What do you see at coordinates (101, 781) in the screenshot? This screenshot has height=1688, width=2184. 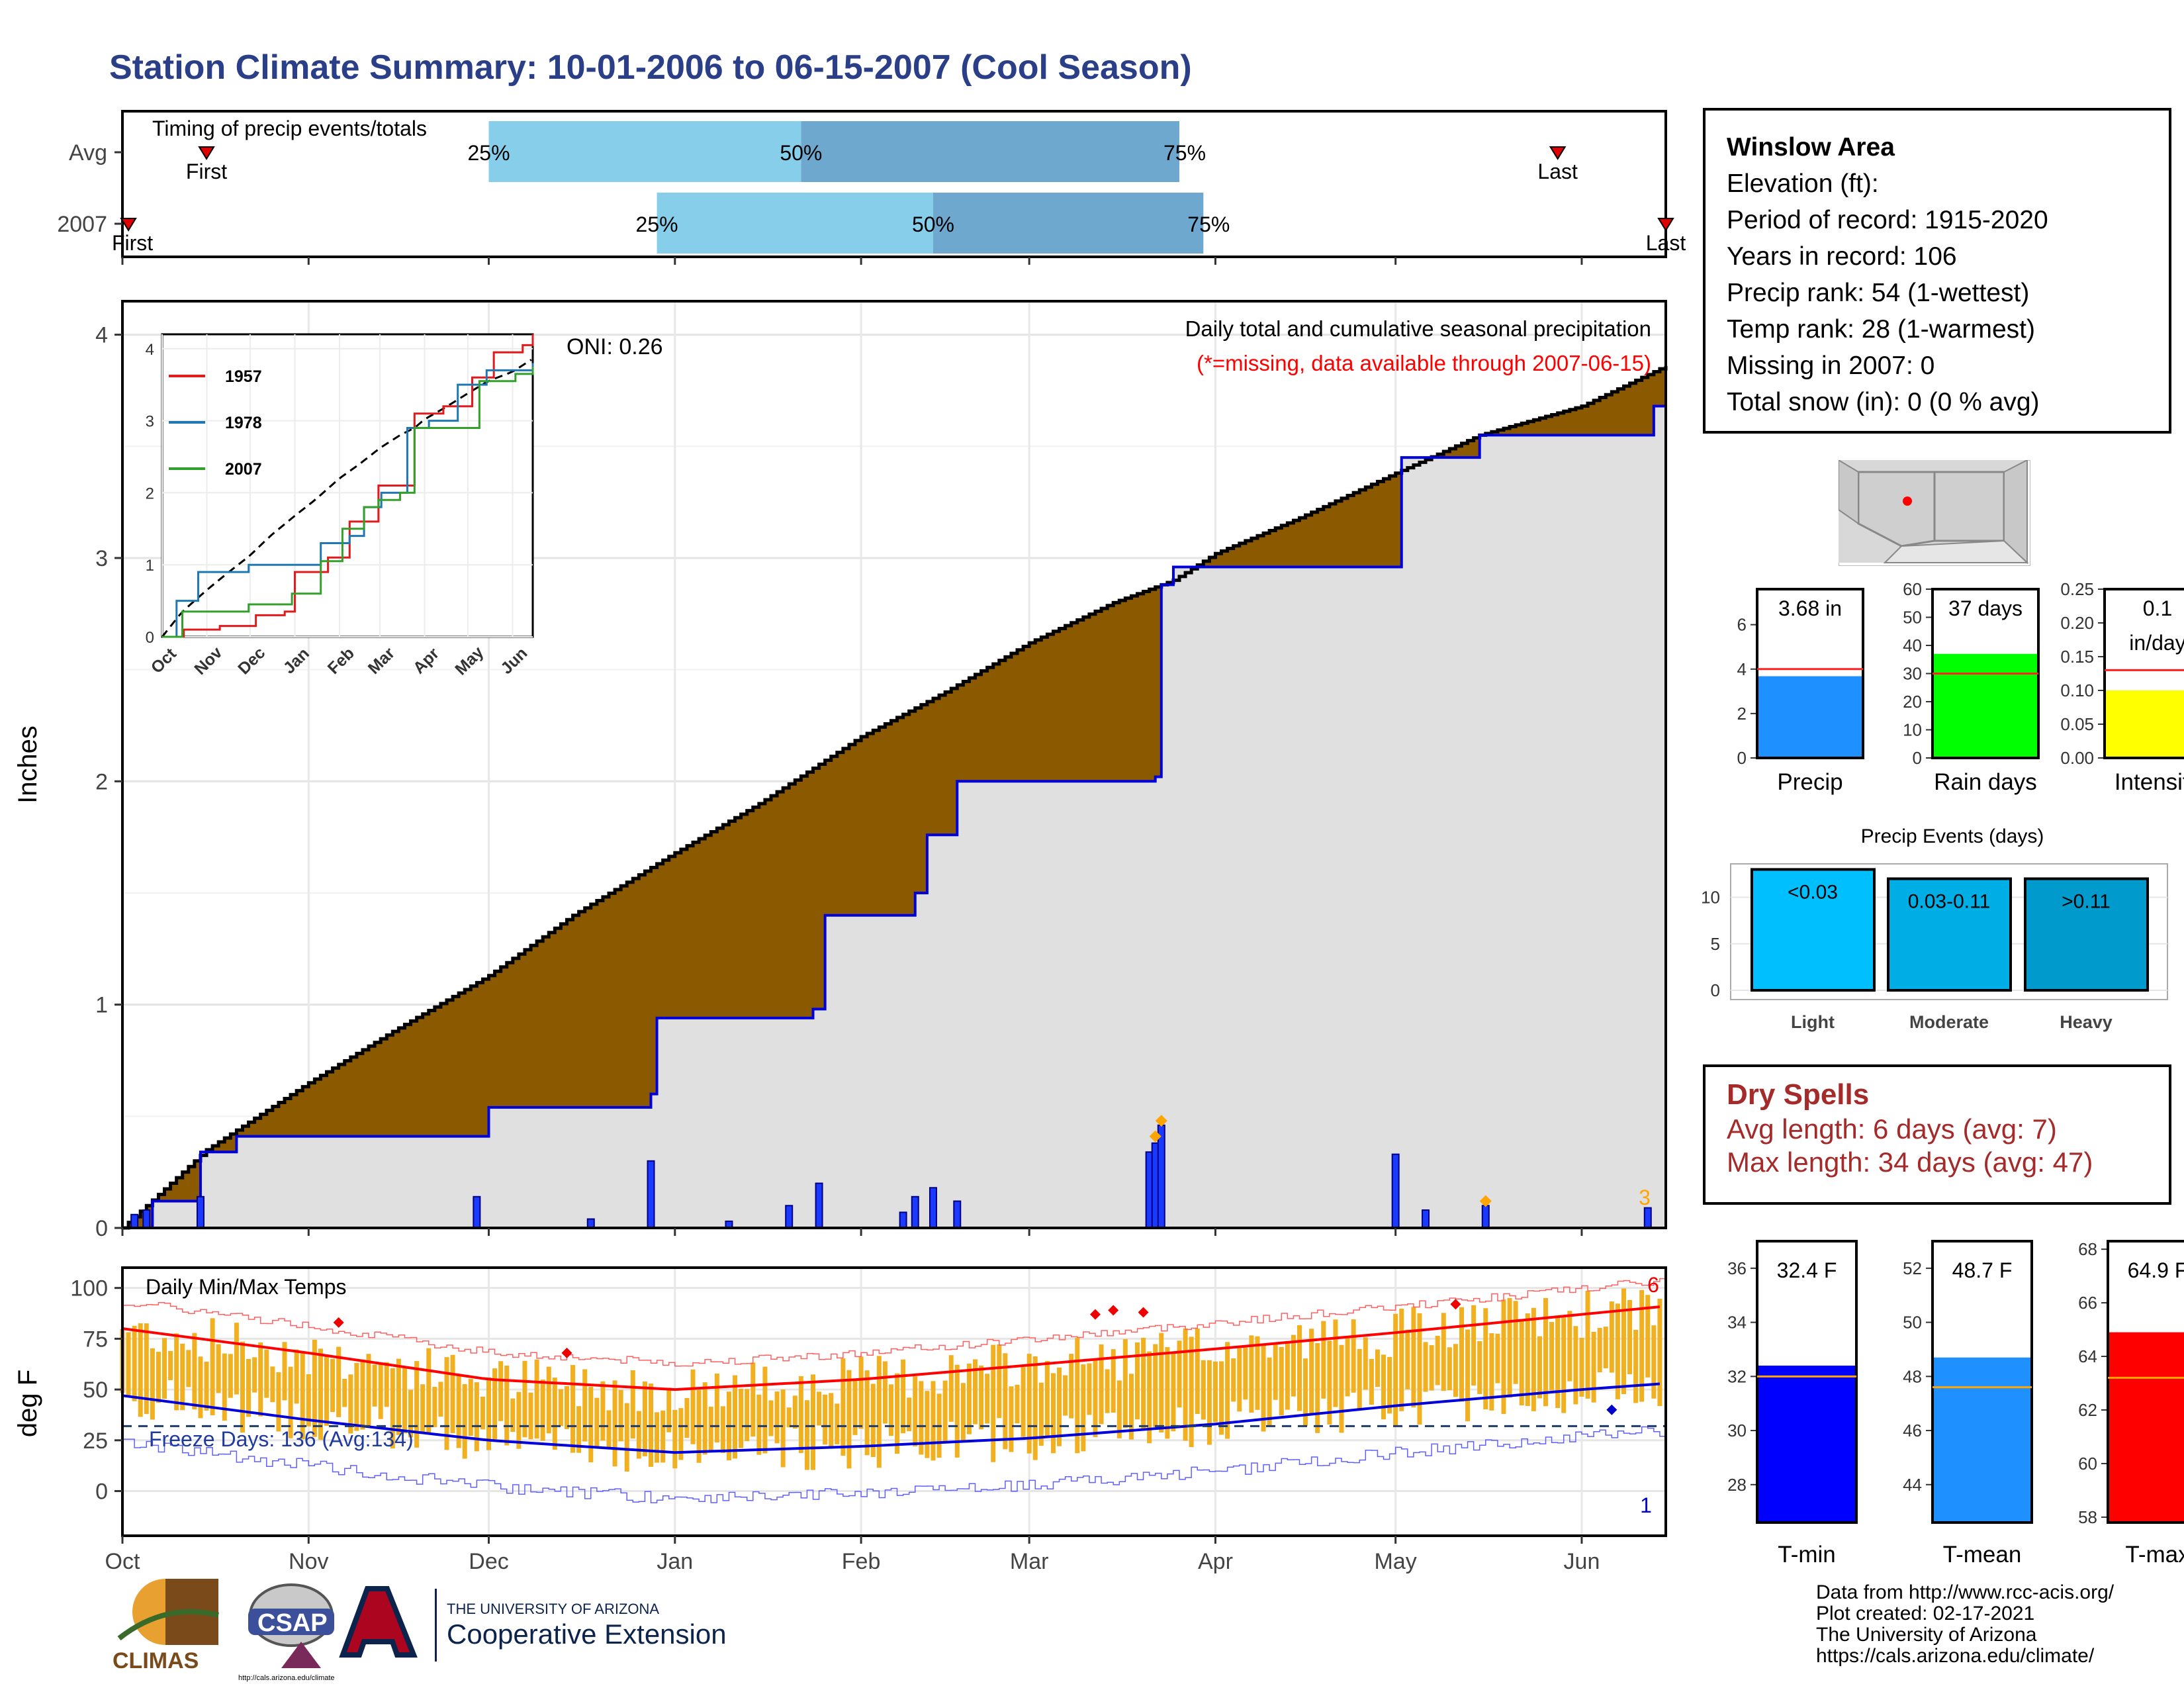 I see `precip-tick-label: 2` at bounding box center [101, 781].